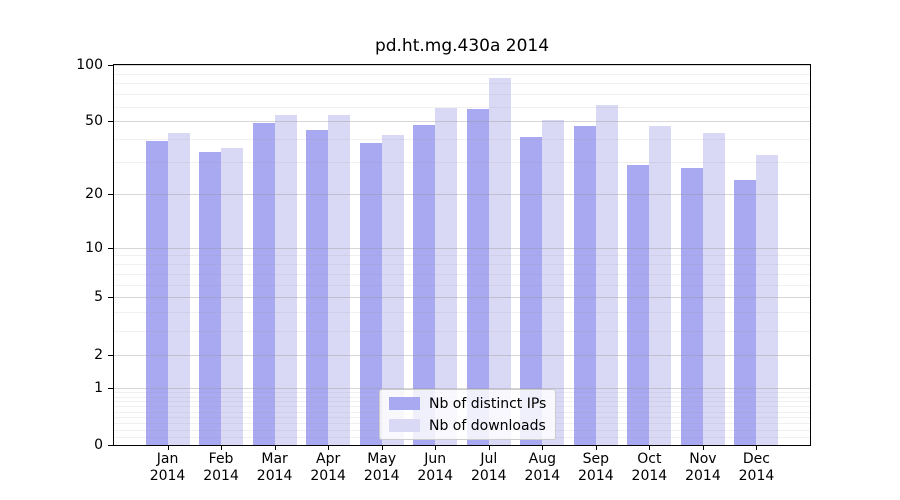 The width and height of the screenshot is (900, 500). What do you see at coordinates (596, 467) in the screenshot?
I see `x-tick-label-sep: Sep 2014` at bounding box center [596, 467].